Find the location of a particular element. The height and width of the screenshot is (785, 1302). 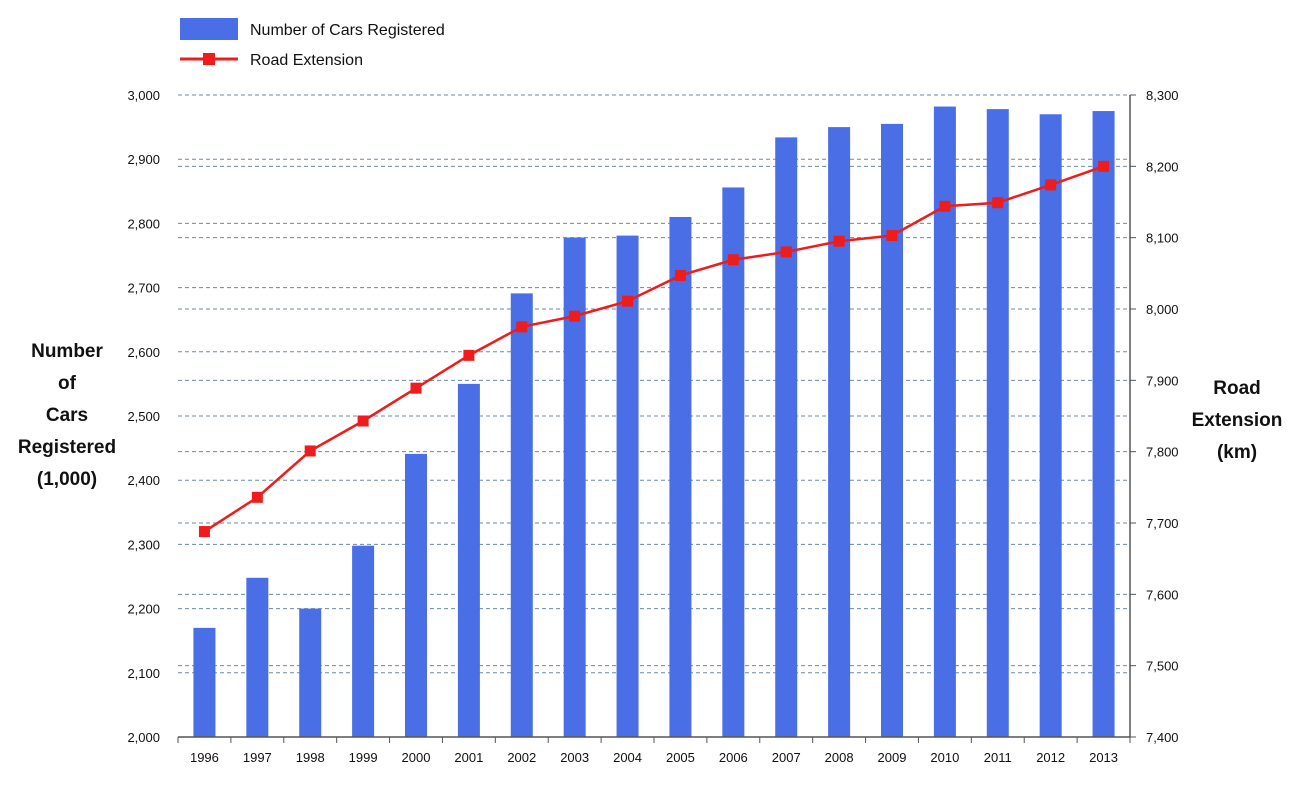

x-tick-label: 2003 is located at coordinates (574, 757).